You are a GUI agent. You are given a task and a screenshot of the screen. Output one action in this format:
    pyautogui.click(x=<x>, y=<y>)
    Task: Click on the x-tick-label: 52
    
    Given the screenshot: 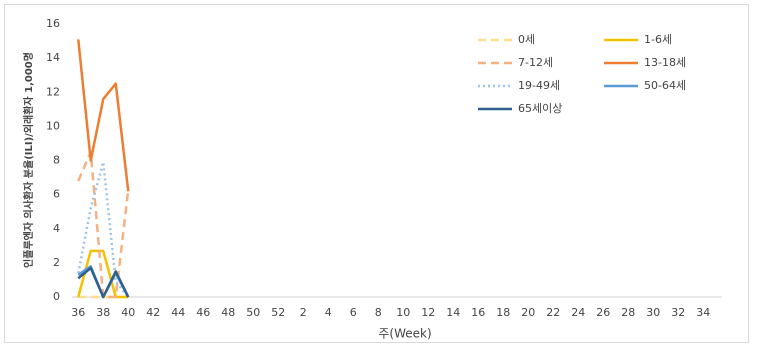 What is the action you would take?
    pyautogui.click(x=278, y=312)
    